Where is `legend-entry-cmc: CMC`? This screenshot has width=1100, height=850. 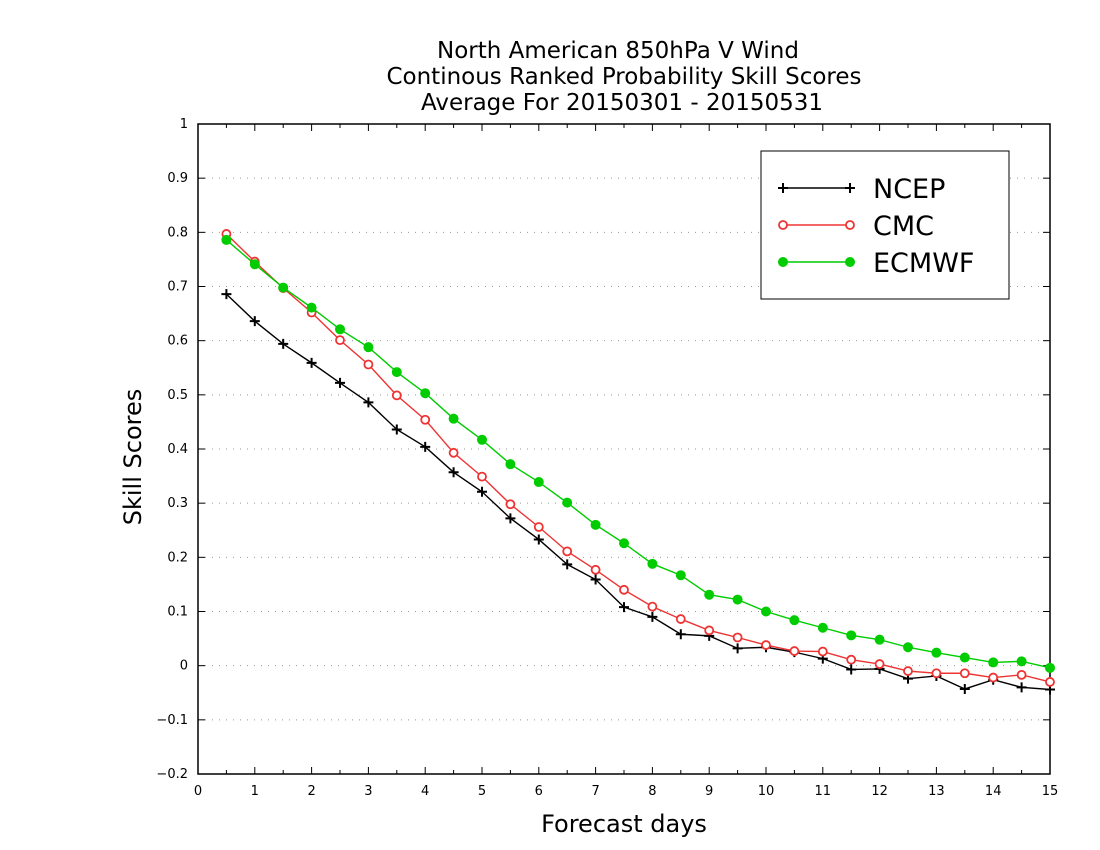 legend-entry-cmc: CMC is located at coordinates (856, 226).